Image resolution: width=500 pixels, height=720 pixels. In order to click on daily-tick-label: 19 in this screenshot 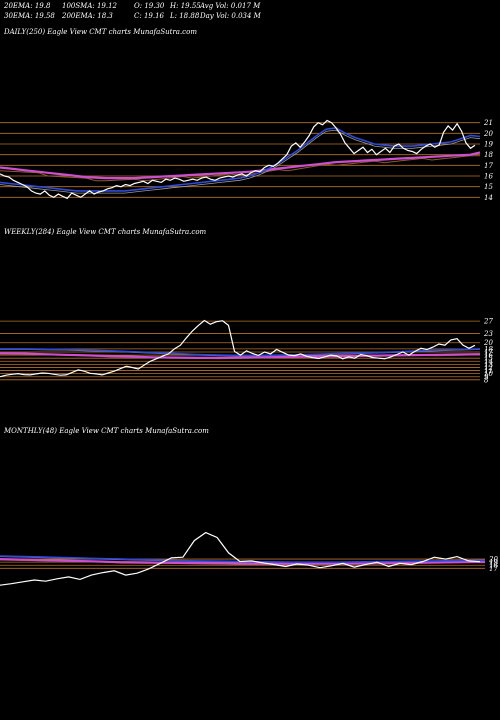, I will do `click(488, 145)`.